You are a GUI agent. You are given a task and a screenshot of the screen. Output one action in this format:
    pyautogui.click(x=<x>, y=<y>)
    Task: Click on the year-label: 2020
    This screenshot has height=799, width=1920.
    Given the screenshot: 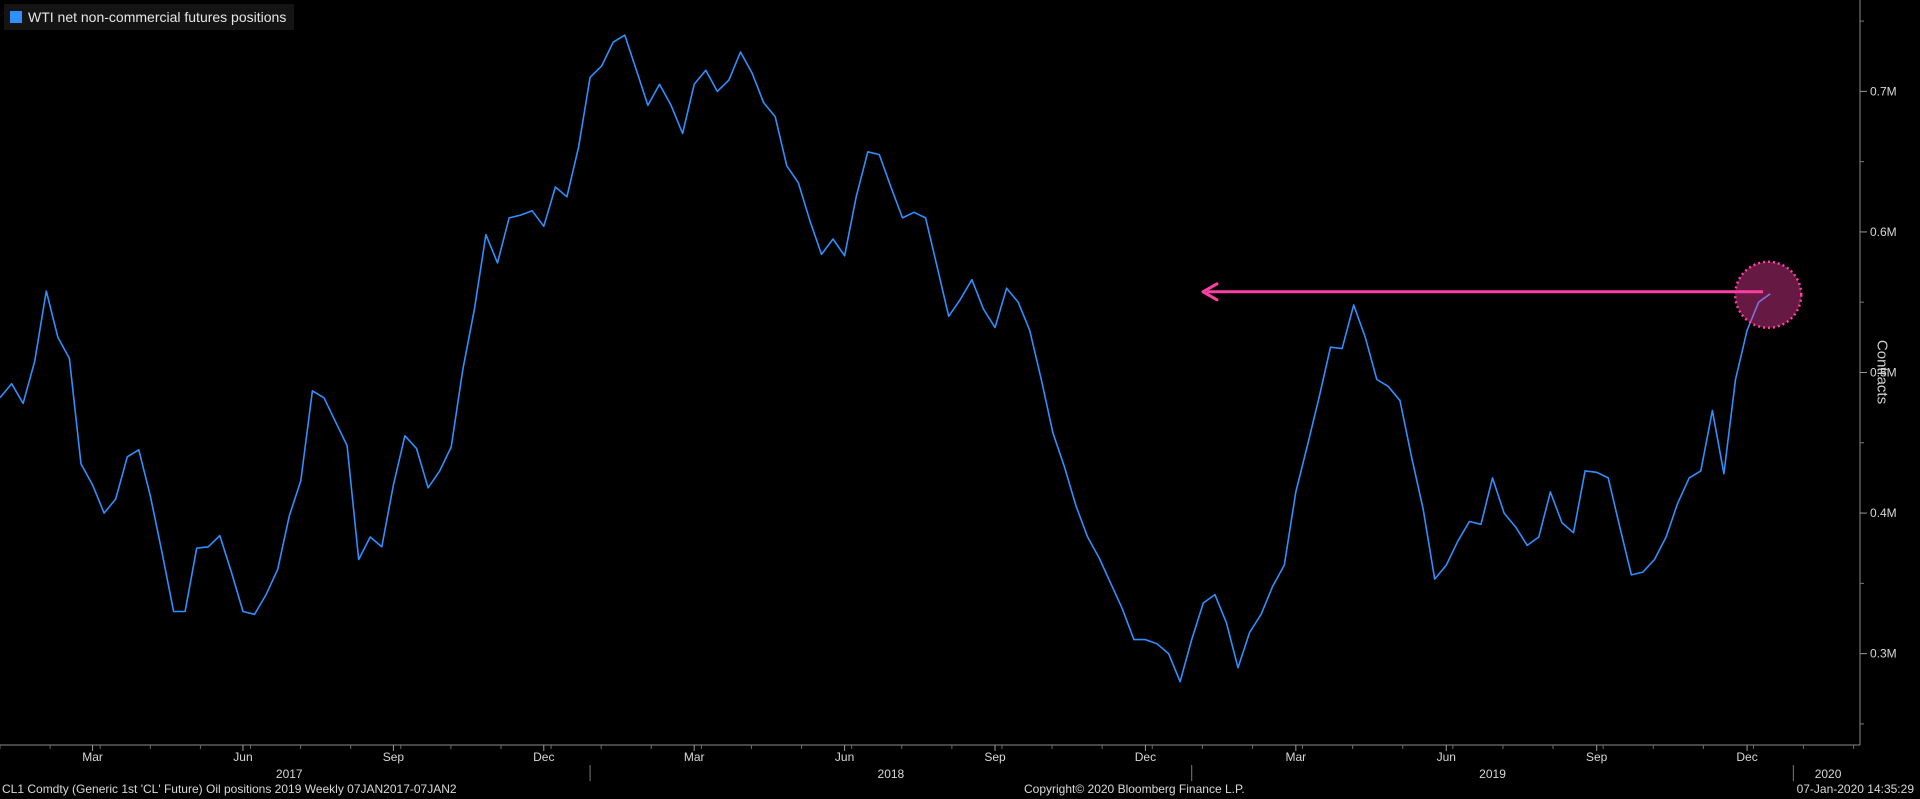 What is the action you would take?
    pyautogui.click(x=1828, y=774)
    